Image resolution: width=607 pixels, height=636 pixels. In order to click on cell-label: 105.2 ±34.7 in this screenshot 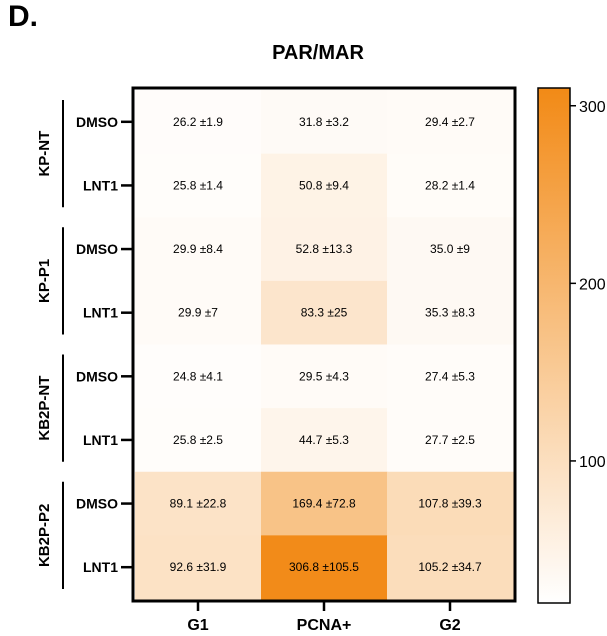, I will do `click(450, 567)`.